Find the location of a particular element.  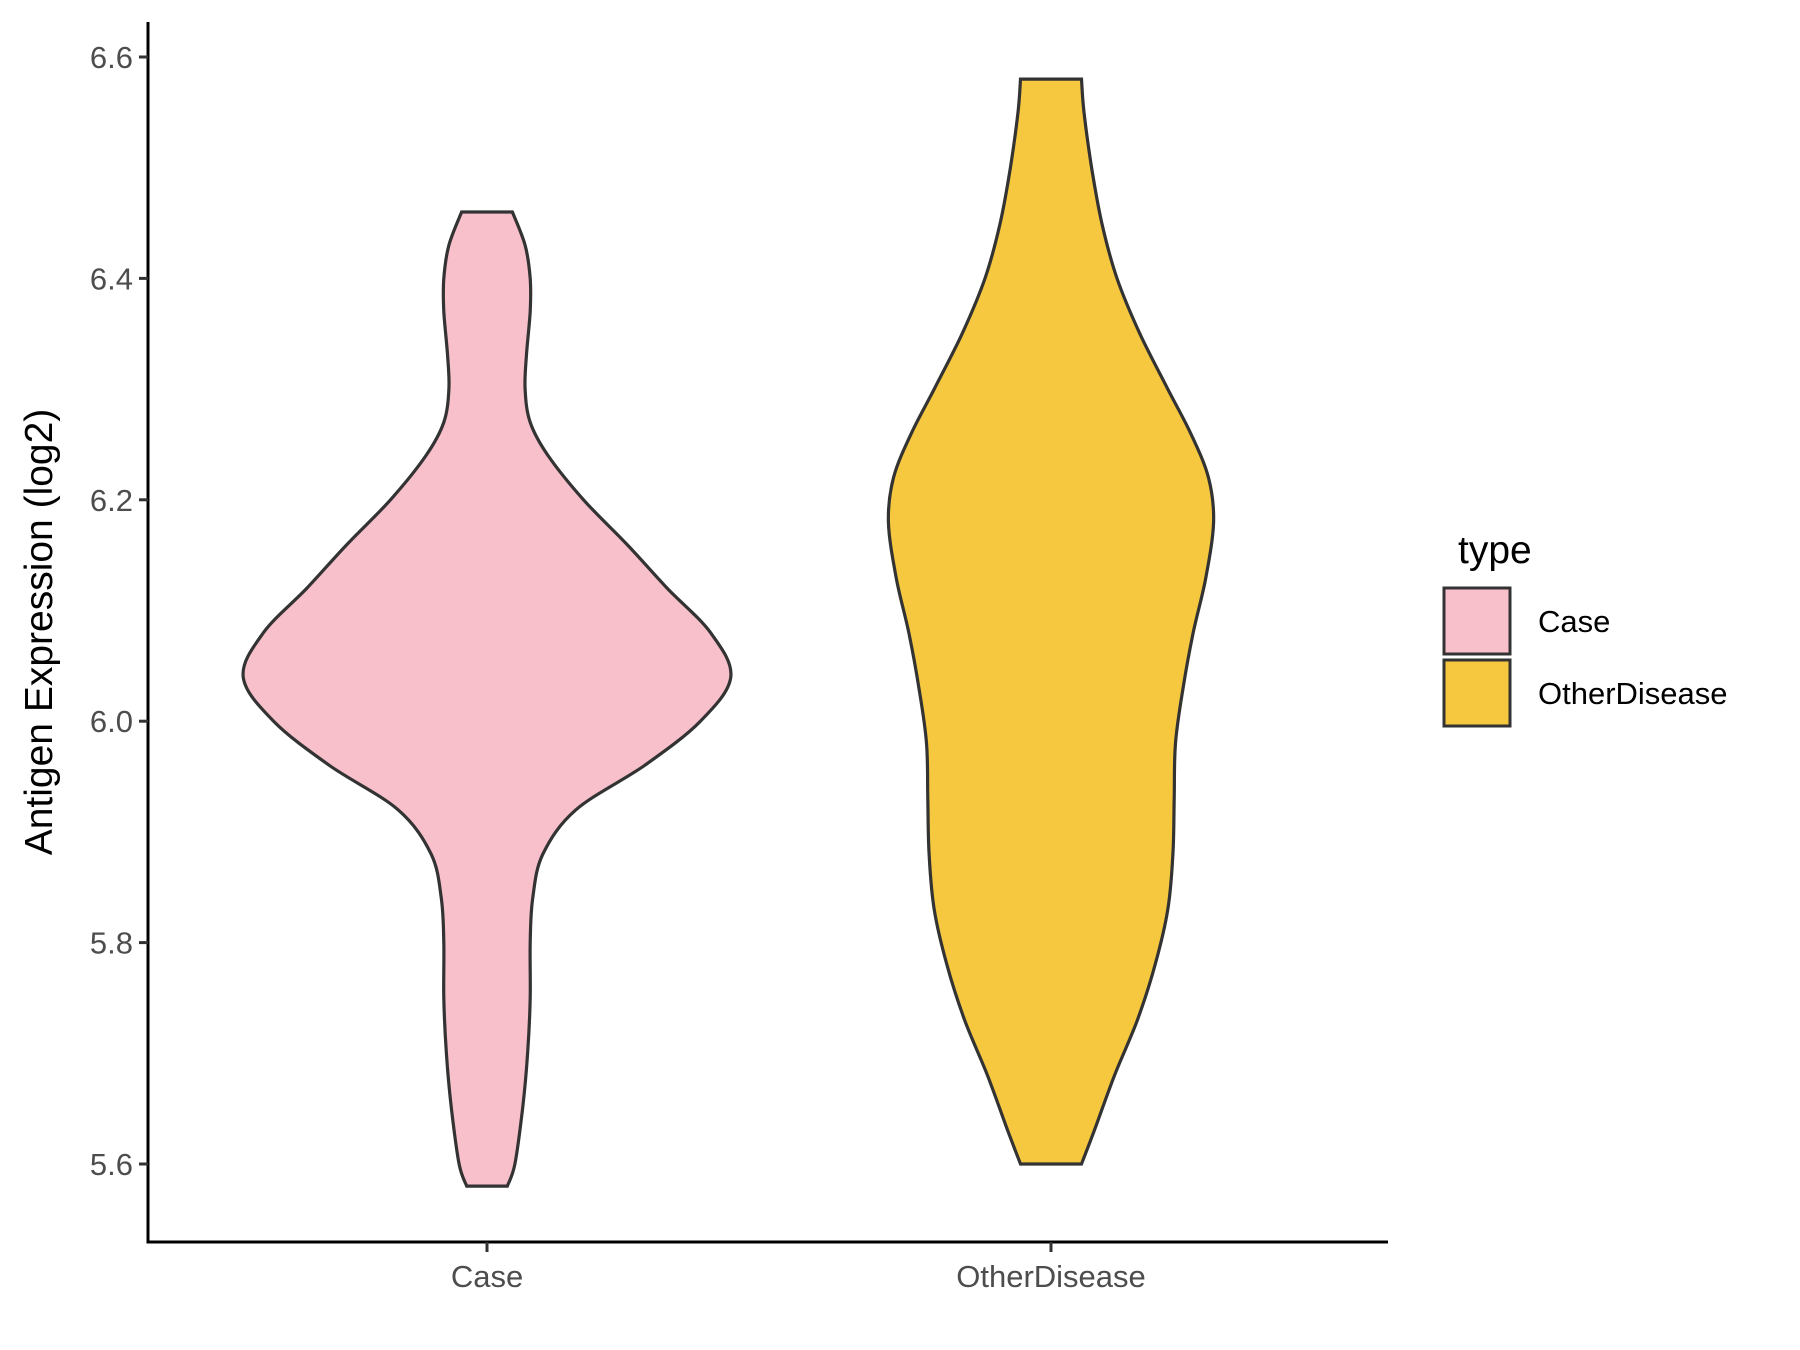

y-tick-label: 6.4 is located at coordinates (111, 278).